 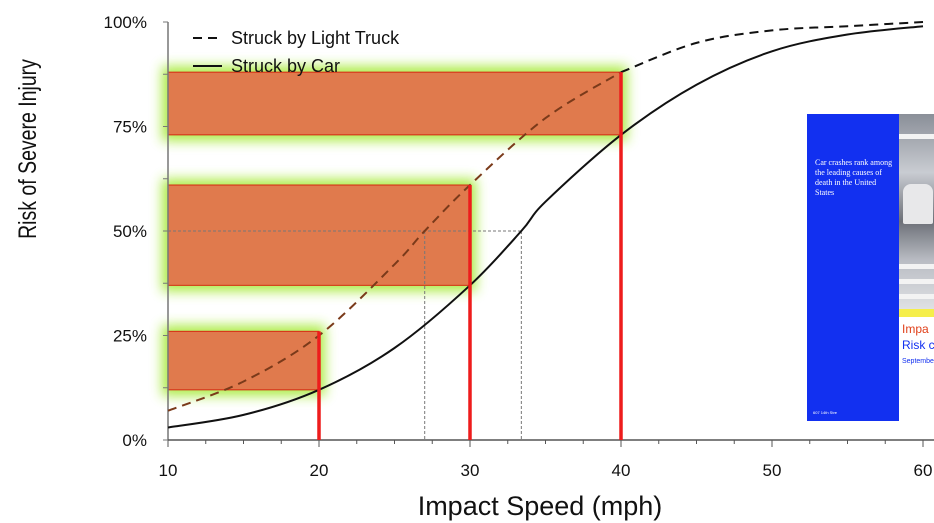 I want to click on y-tick-labels: 0% 25% 50% 75% 100%, so click(x=125, y=231).